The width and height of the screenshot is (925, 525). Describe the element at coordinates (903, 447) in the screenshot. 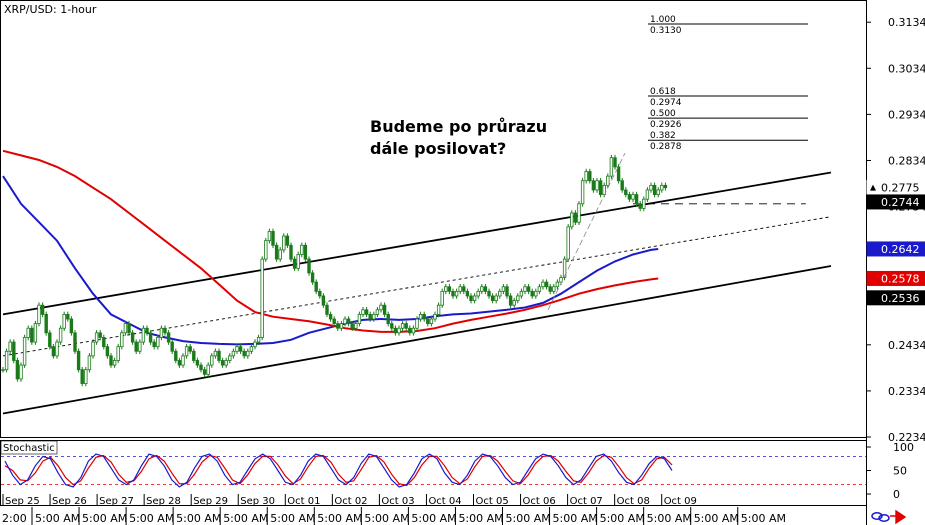

I see `stochastic-y-label-0: 100` at that location.